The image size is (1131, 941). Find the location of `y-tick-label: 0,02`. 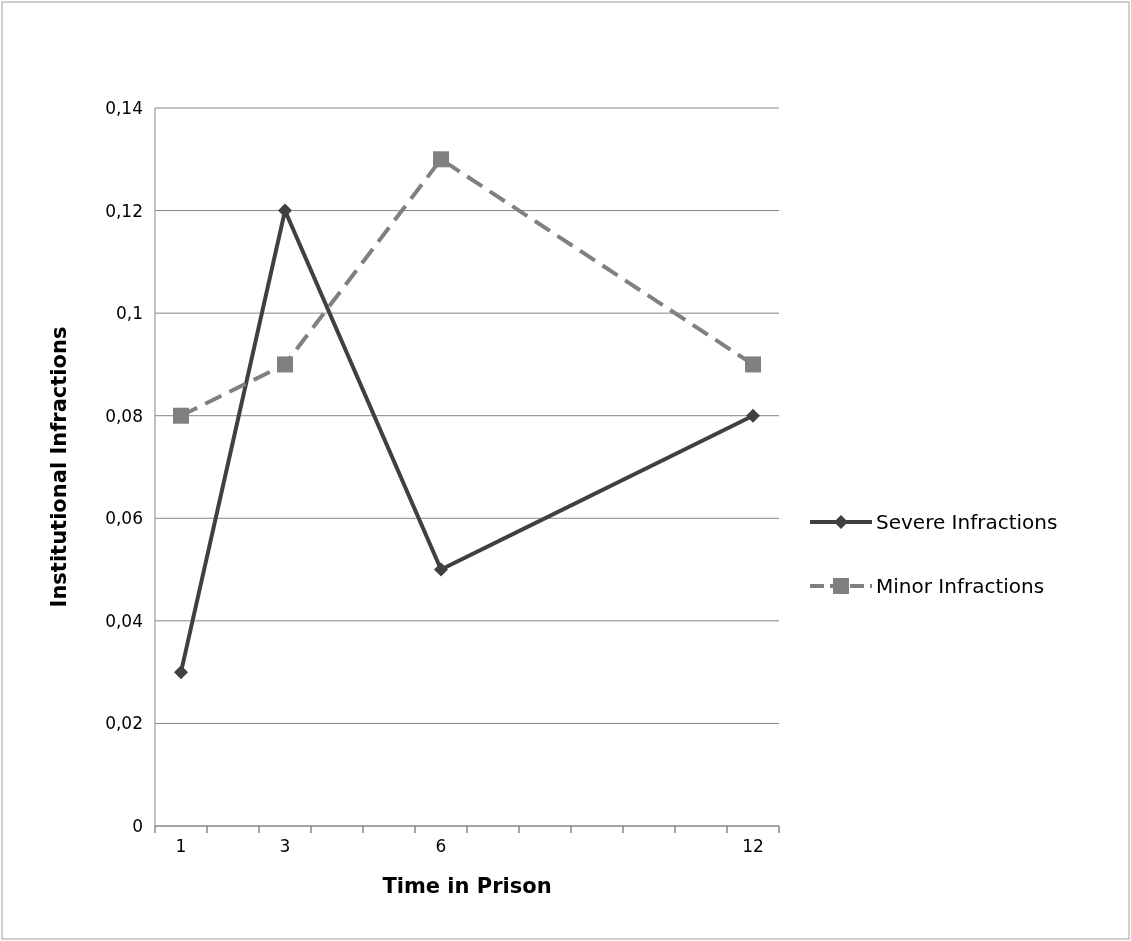

y-tick-label: 0,02 is located at coordinates (124, 723).